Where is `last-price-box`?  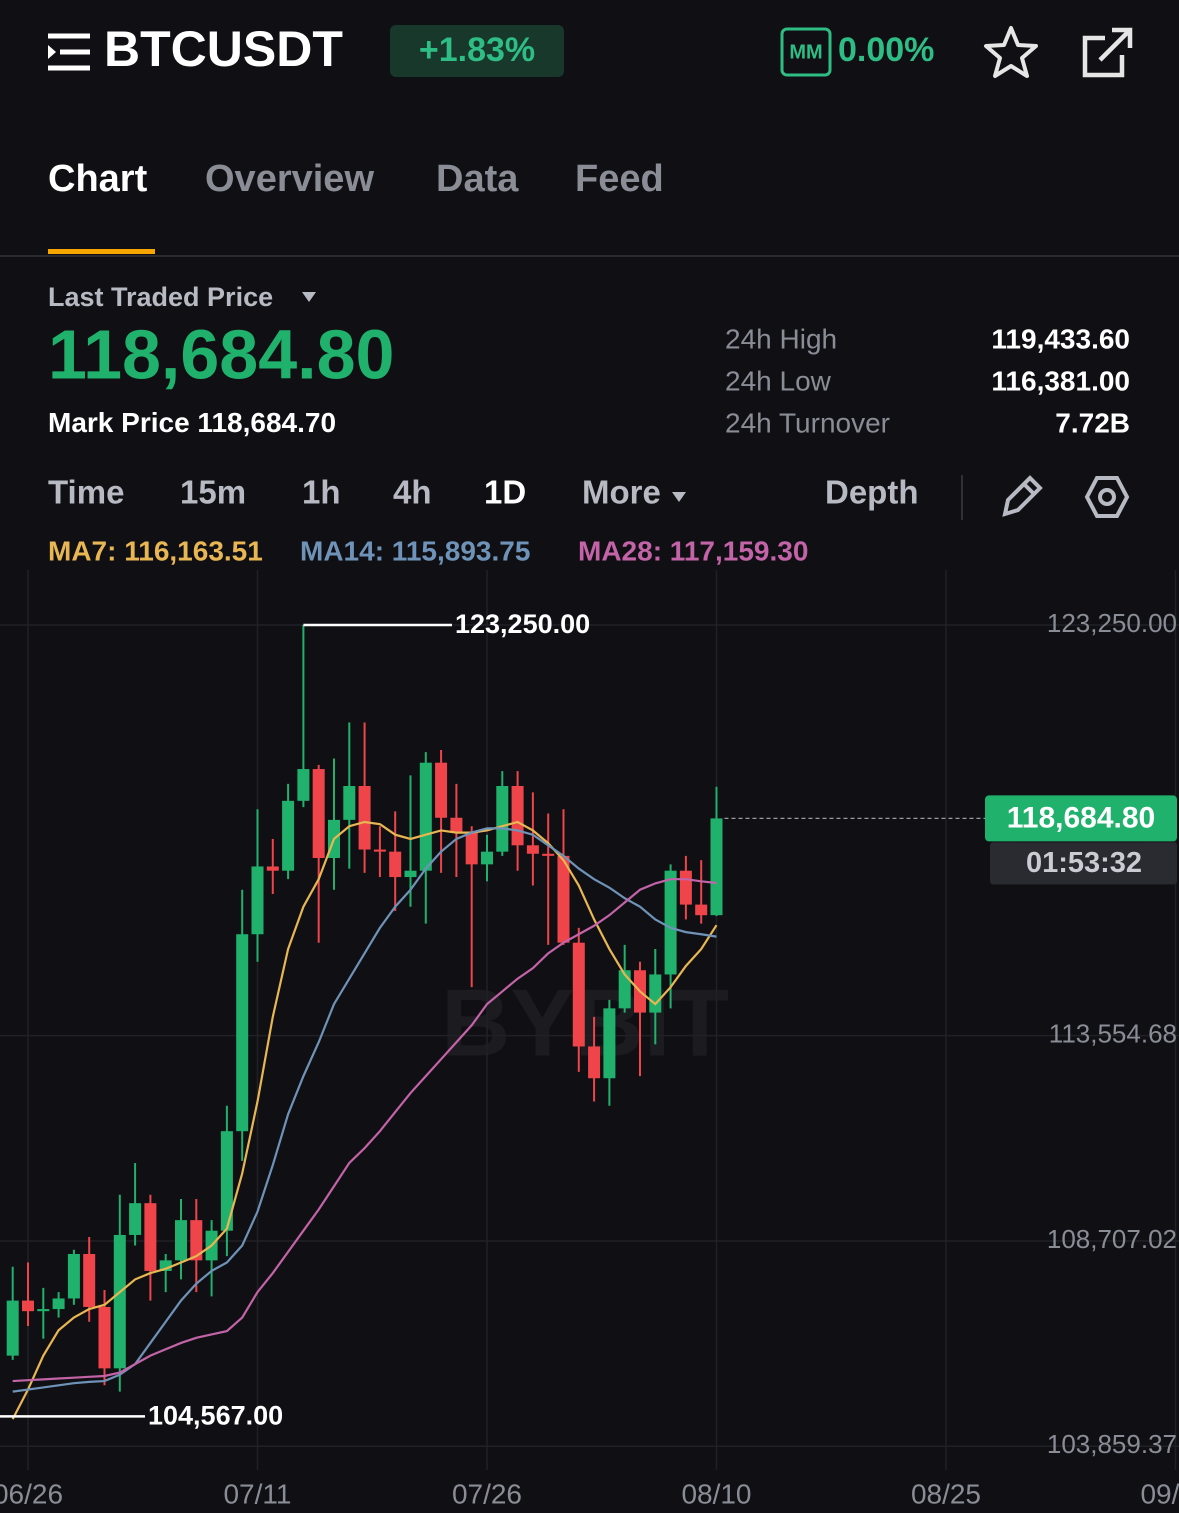
last-price-box is located at coordinates (1081, 818).